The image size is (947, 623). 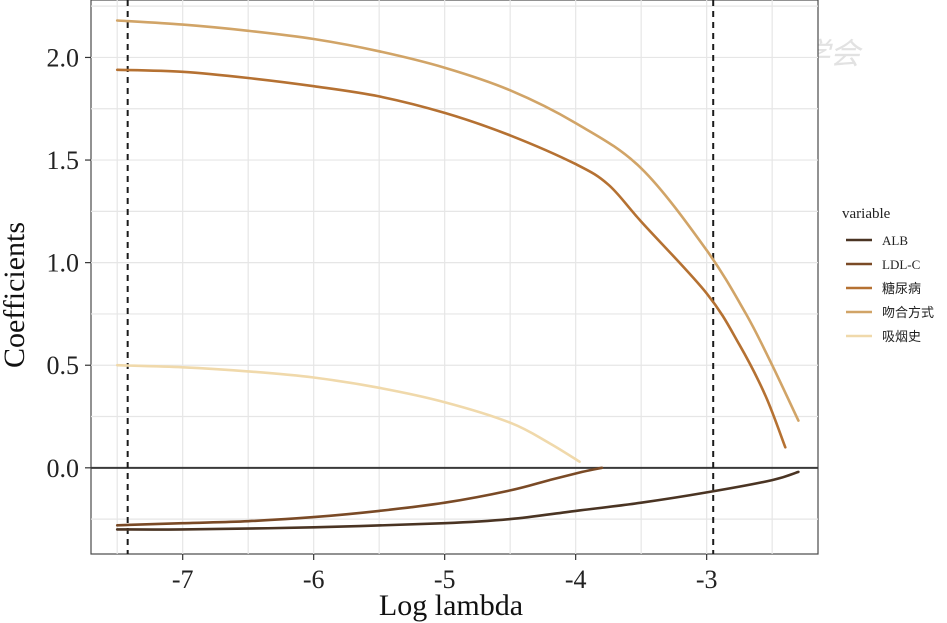 I want to click on x-tick-label: -4, so click(x=576, y=579).